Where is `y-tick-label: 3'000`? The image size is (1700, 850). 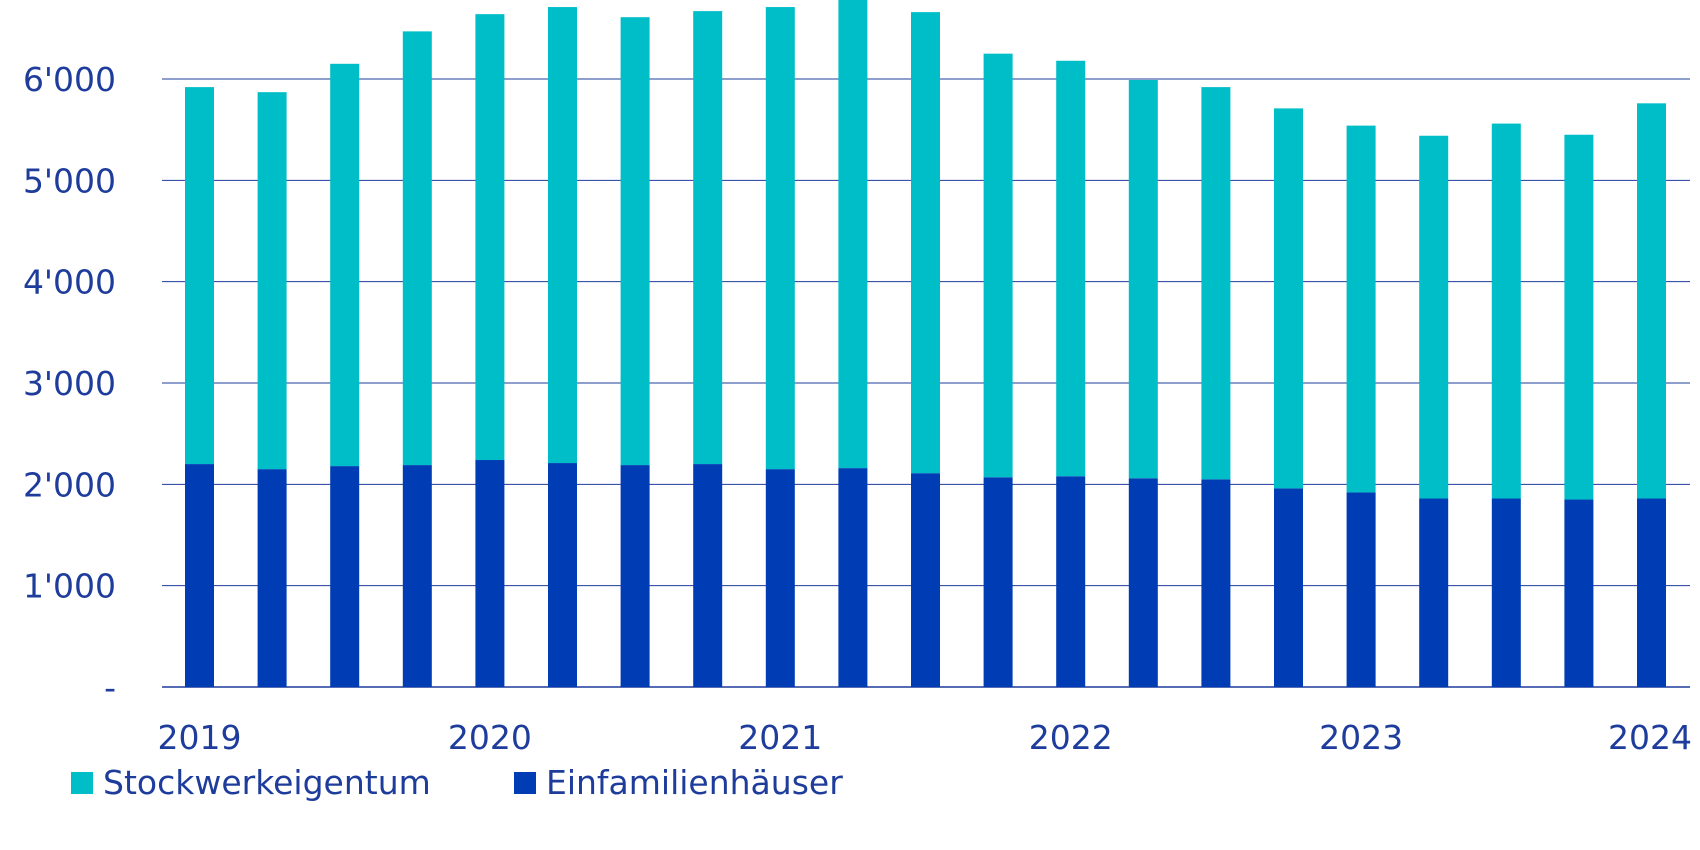 y-tick-label: 3'000 is located at coordinates (69, 383).